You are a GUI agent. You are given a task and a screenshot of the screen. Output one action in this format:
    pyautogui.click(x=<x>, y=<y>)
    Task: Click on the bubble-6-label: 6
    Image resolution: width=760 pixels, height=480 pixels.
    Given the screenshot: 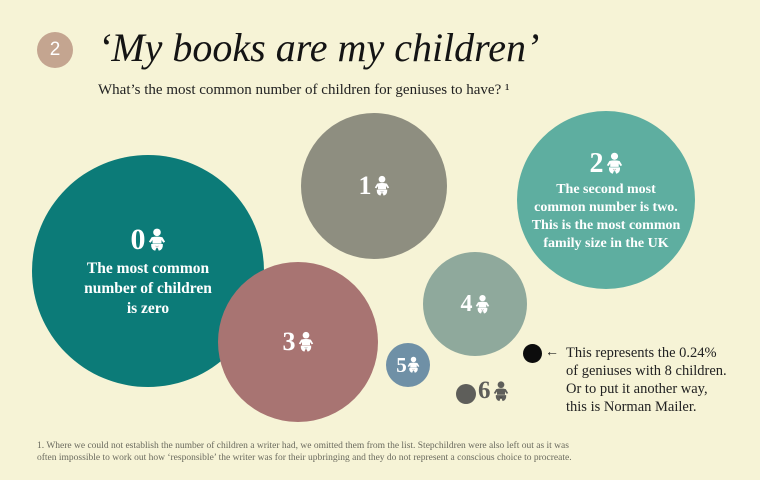 What is the action you would take?
    pyautogui.click(x=493, y=391)
    